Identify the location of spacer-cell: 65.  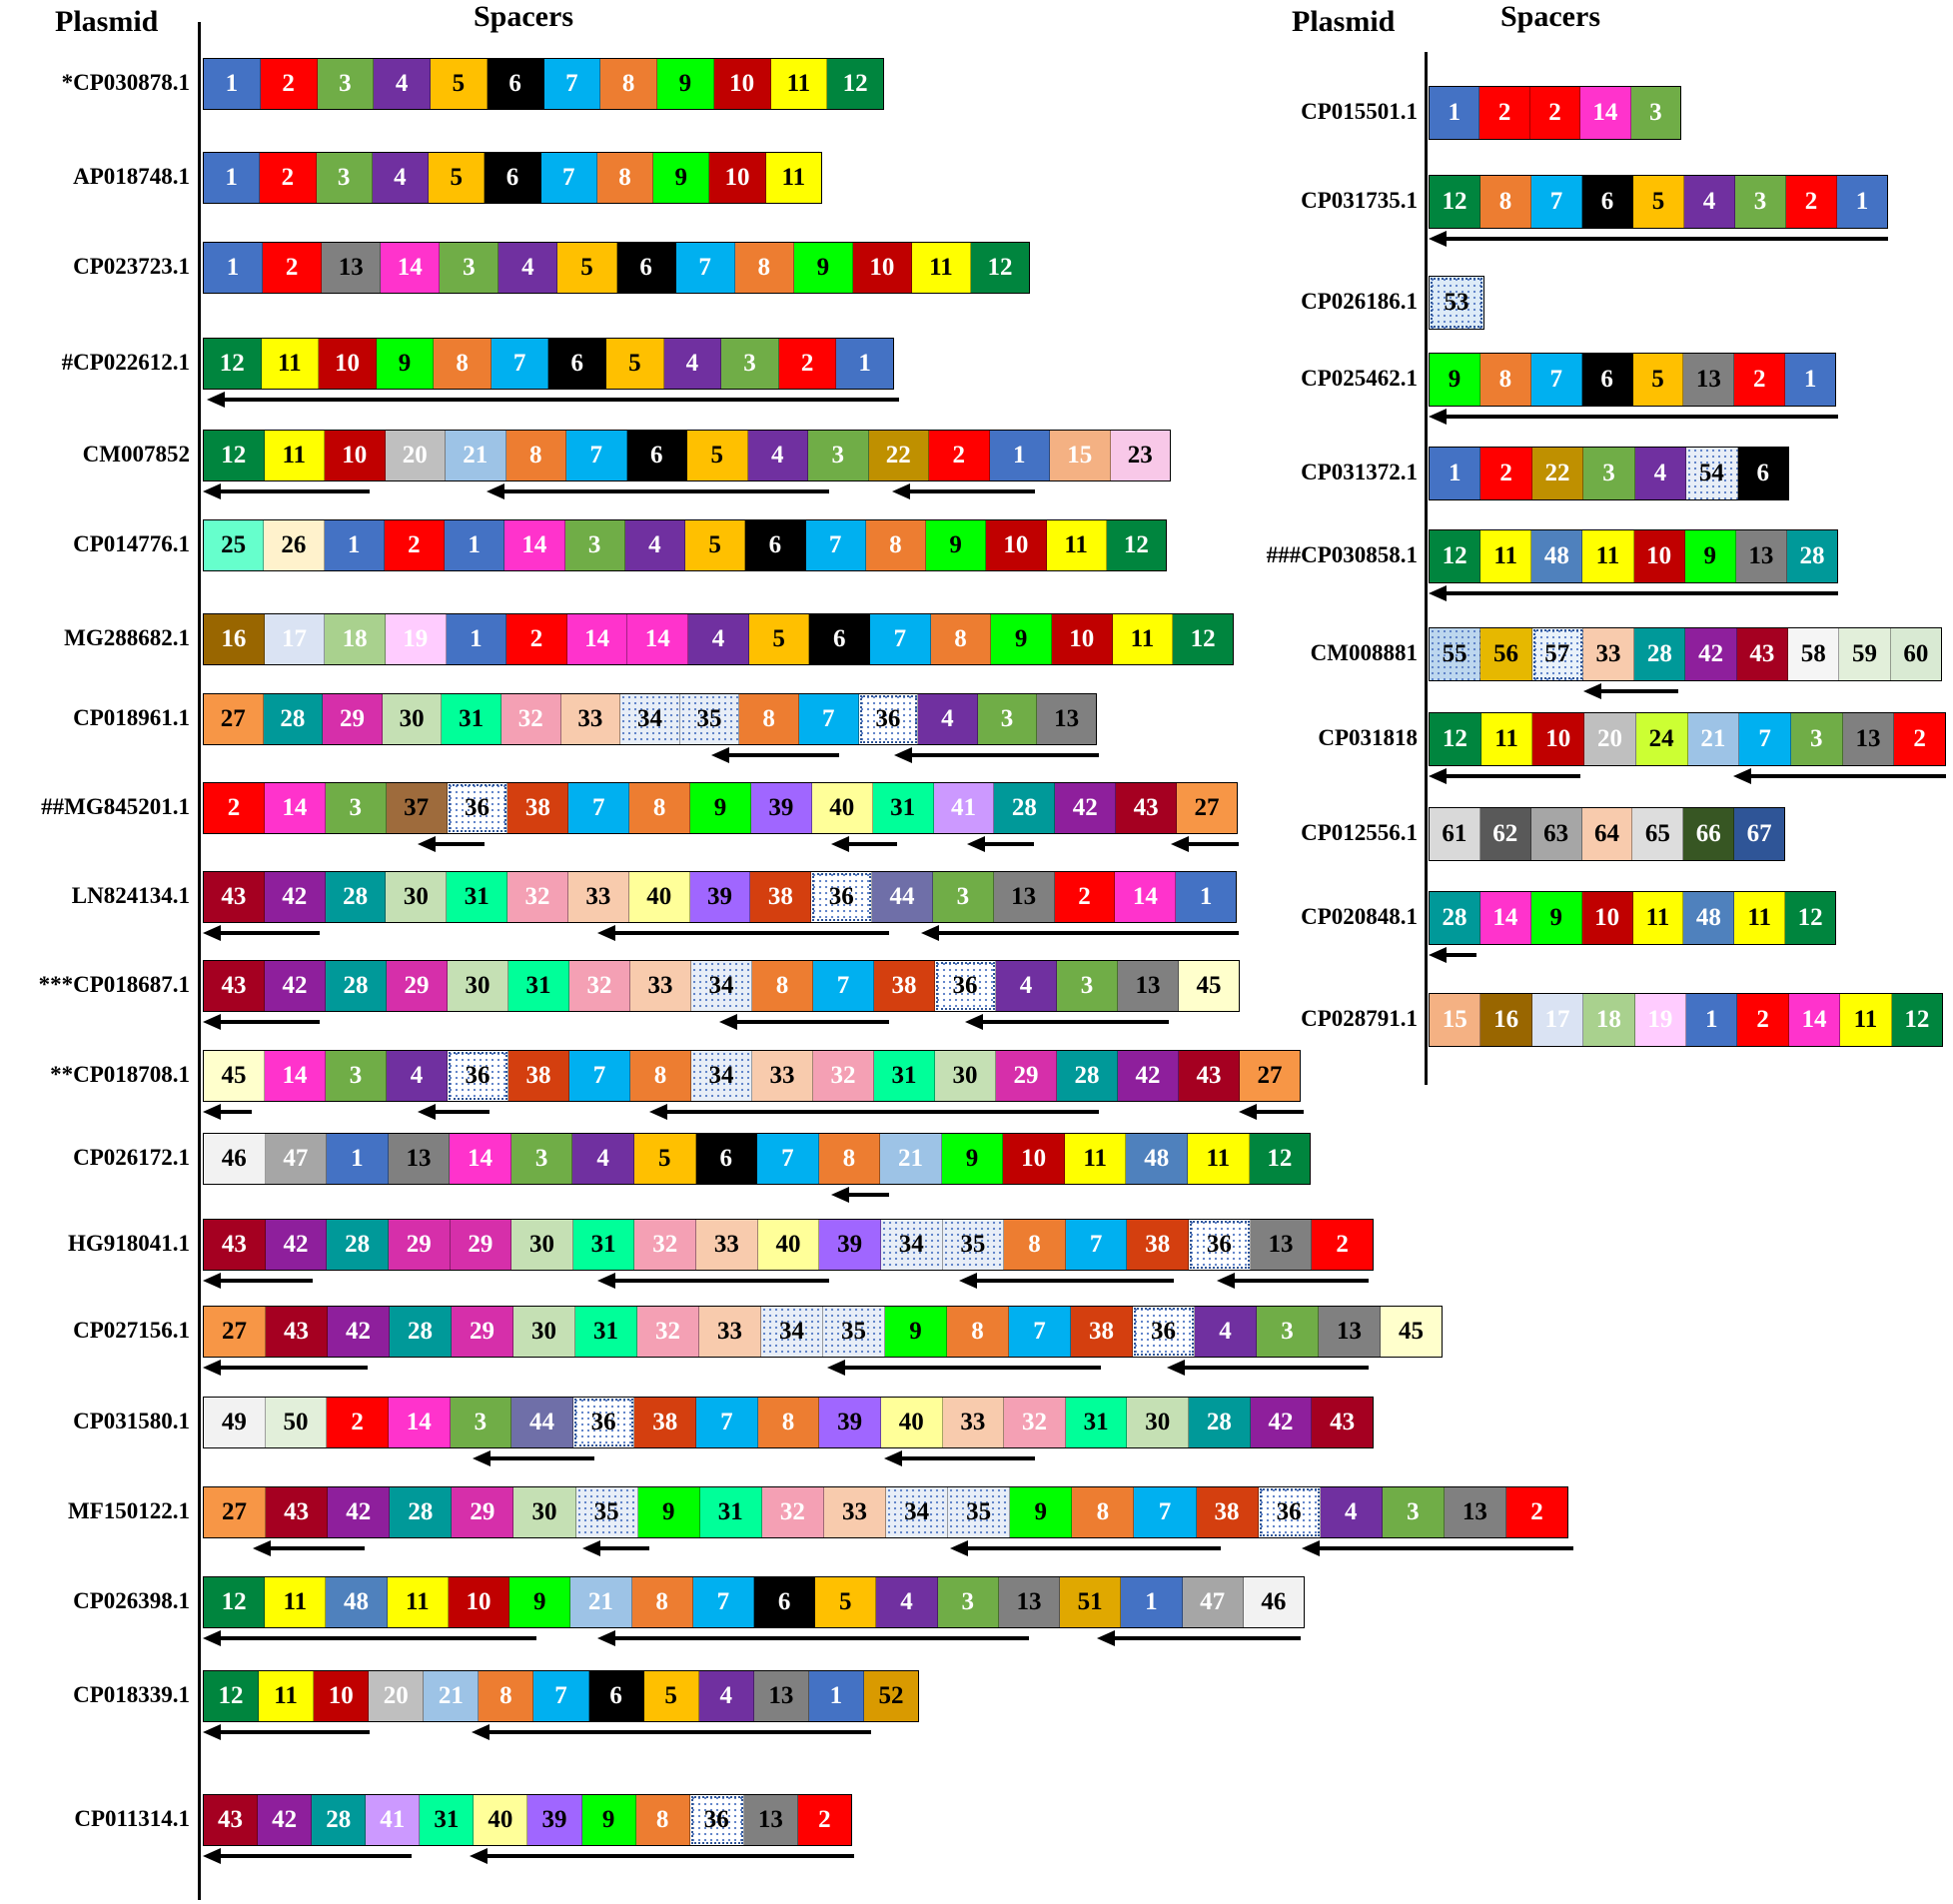
(1658, 834).